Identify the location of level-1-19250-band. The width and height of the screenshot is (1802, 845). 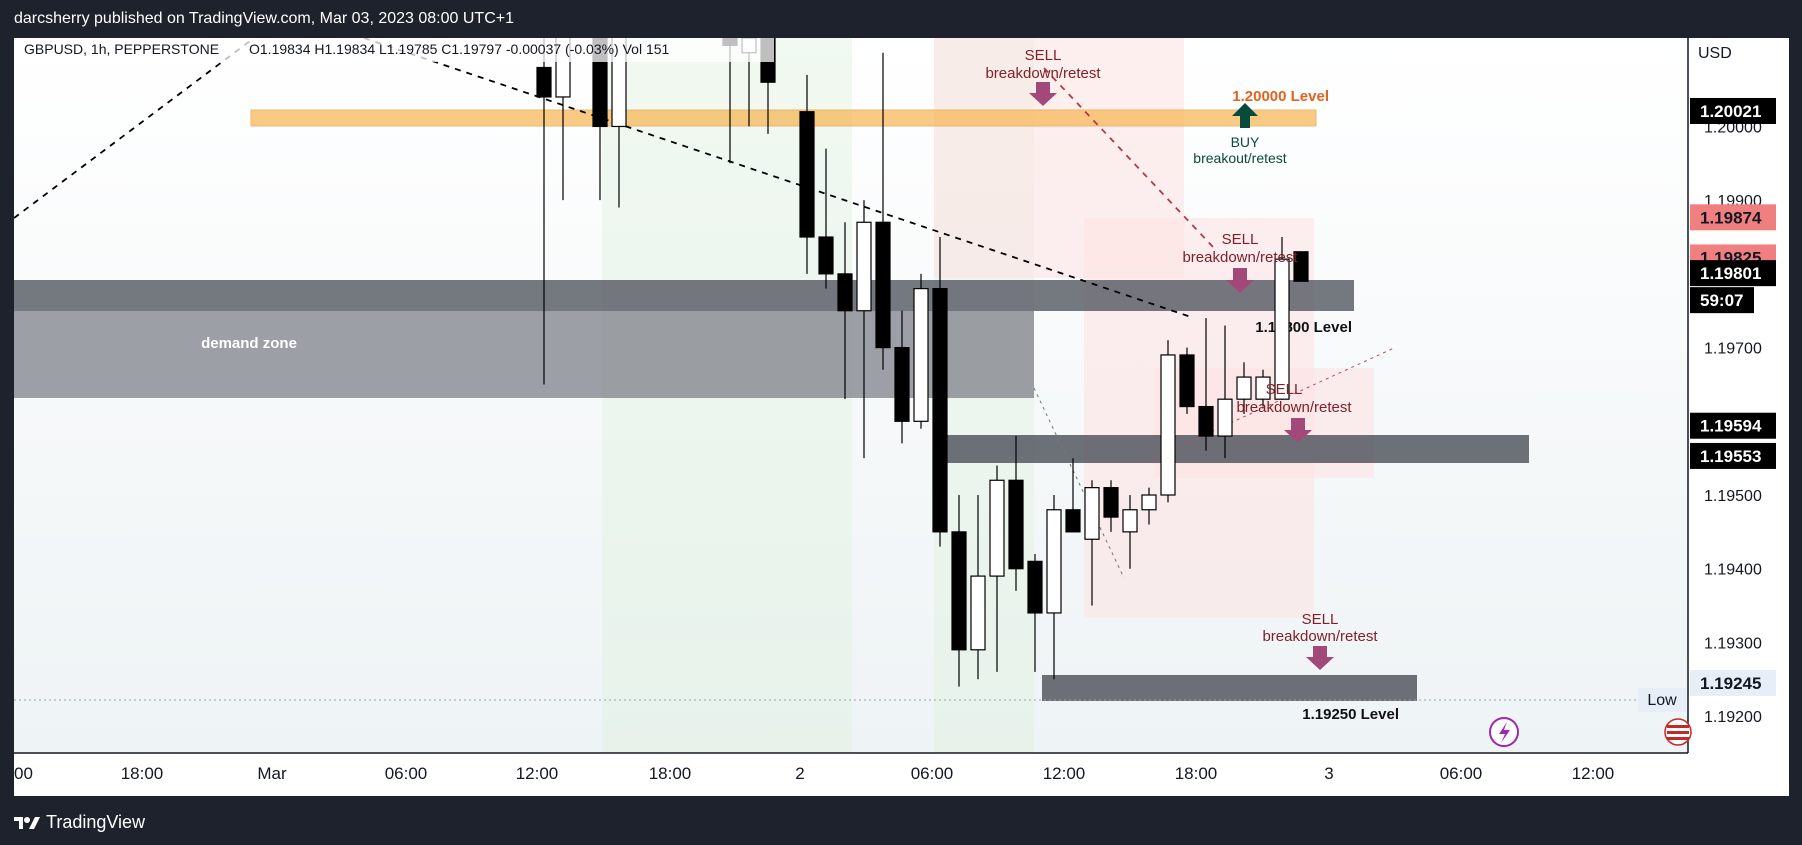
(1229, 688).